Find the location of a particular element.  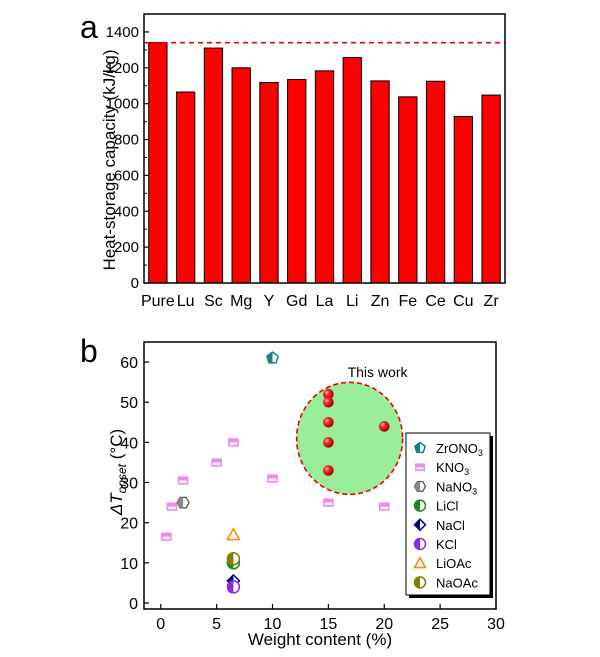

panel-b-y-axis-label: ΔTonset (°C) is located at coordinates (118, 472).